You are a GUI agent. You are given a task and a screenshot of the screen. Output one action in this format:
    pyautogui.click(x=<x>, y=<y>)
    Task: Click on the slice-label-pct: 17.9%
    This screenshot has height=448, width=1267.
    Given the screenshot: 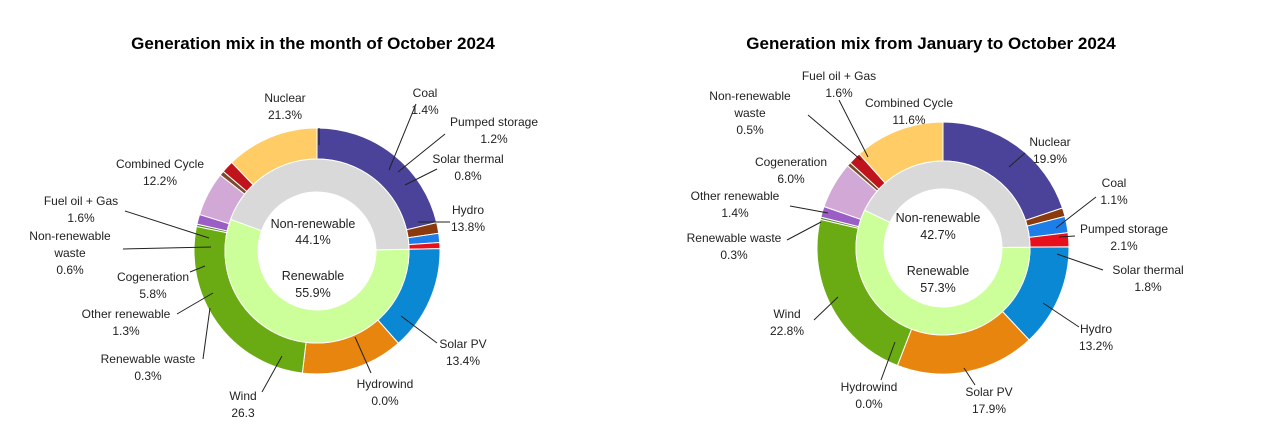 What is the action you would take?
    pyautogui.click(x=989, y=409)
    